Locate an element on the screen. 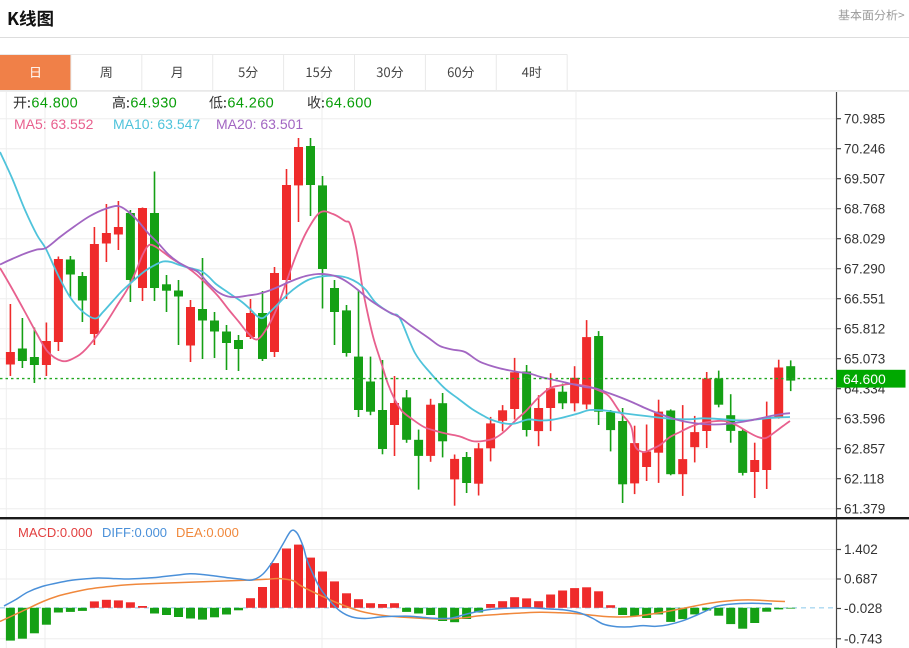 This screenshot has width=909, height=648. svg-text: 70.985 is located at coordinates (864, 118).